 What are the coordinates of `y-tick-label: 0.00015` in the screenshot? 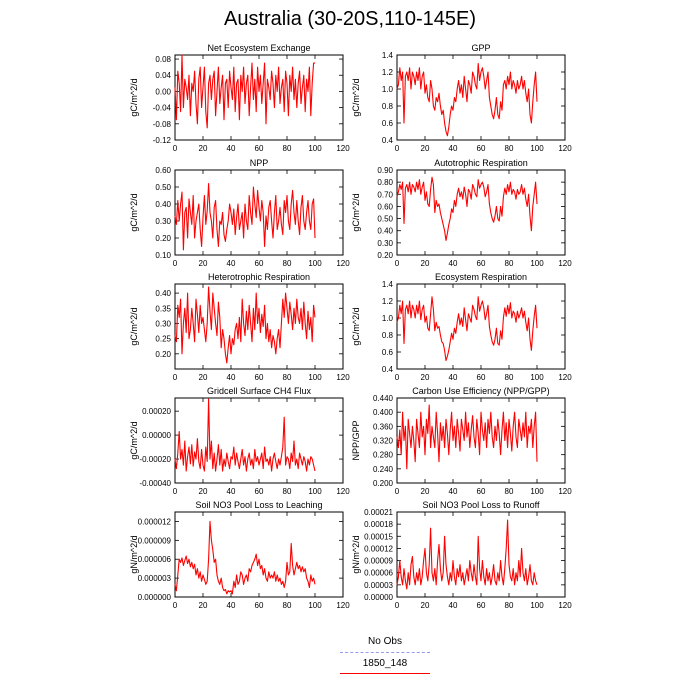 It's located at (378, 536).